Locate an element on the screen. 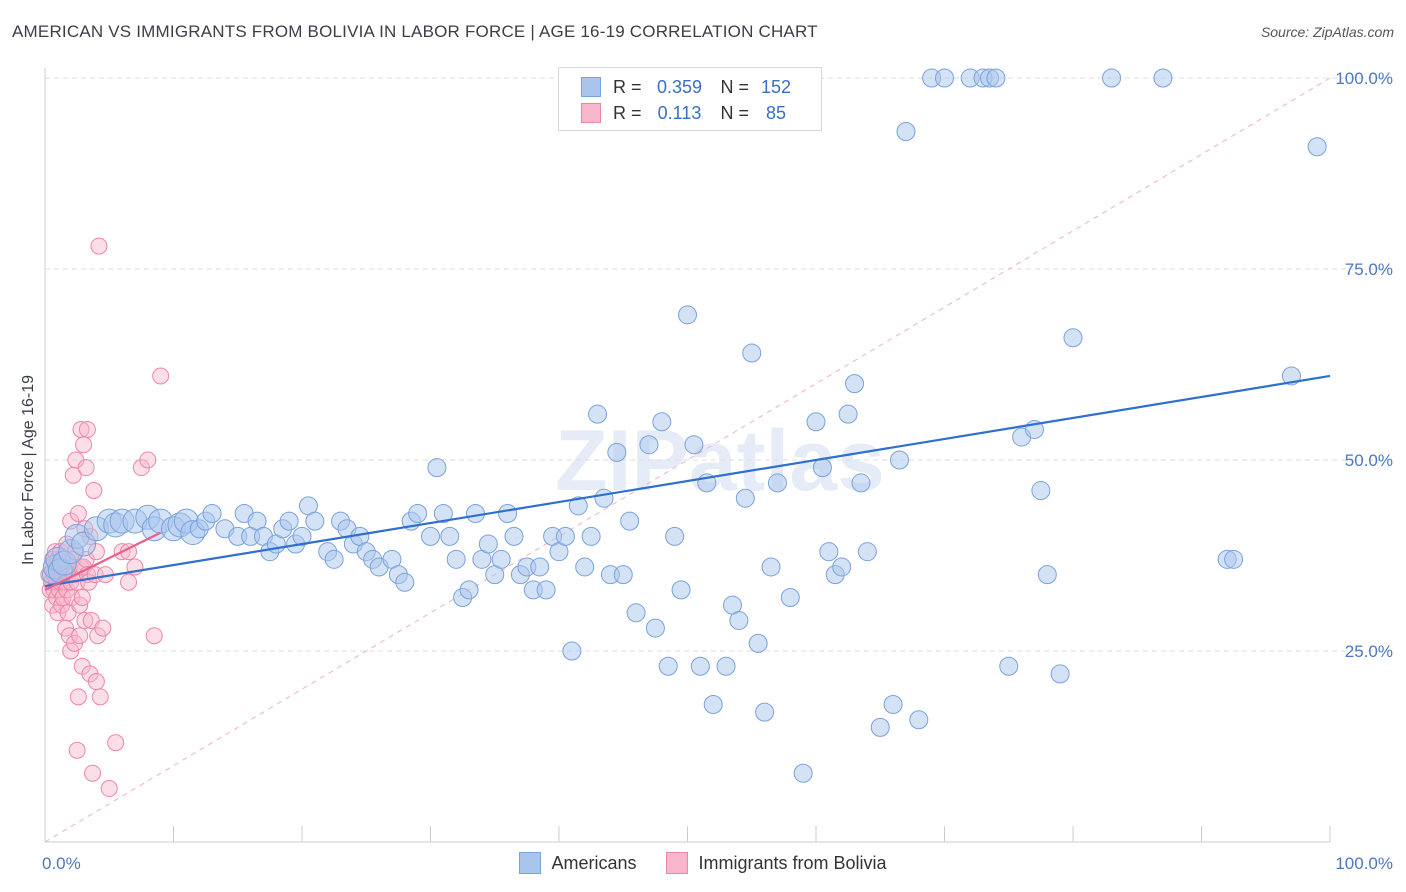 This screenshot has width=1406, height=892. legend-row-bolivia: R = 0.113 N = 85 is located at coordinates (689, 113).